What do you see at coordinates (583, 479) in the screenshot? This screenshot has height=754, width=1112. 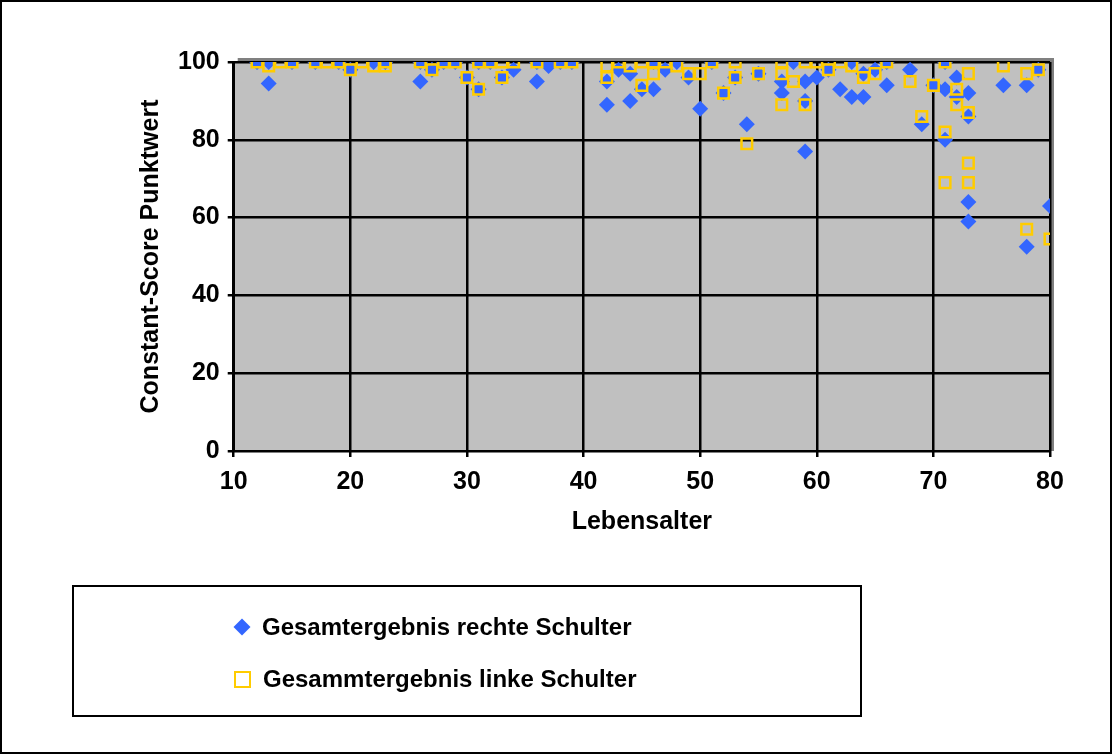 I see `x-tick-label: 40` at bounding box center [583, 479].